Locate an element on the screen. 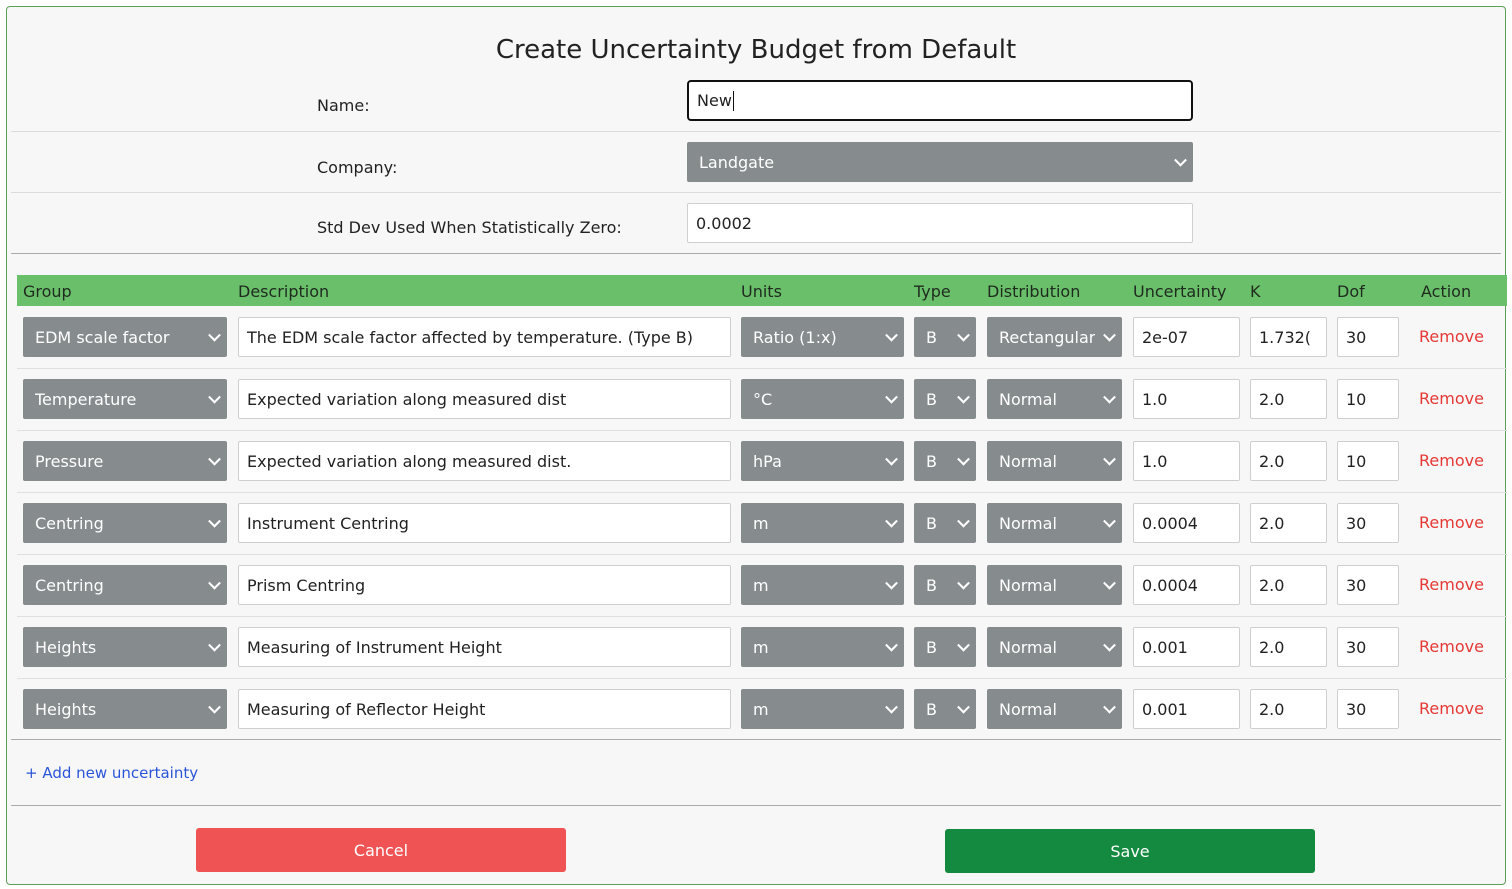 The height and width of the screenshot is (889, 1512). stddev-input: 0.0002 is located at coordinates (940, 223).